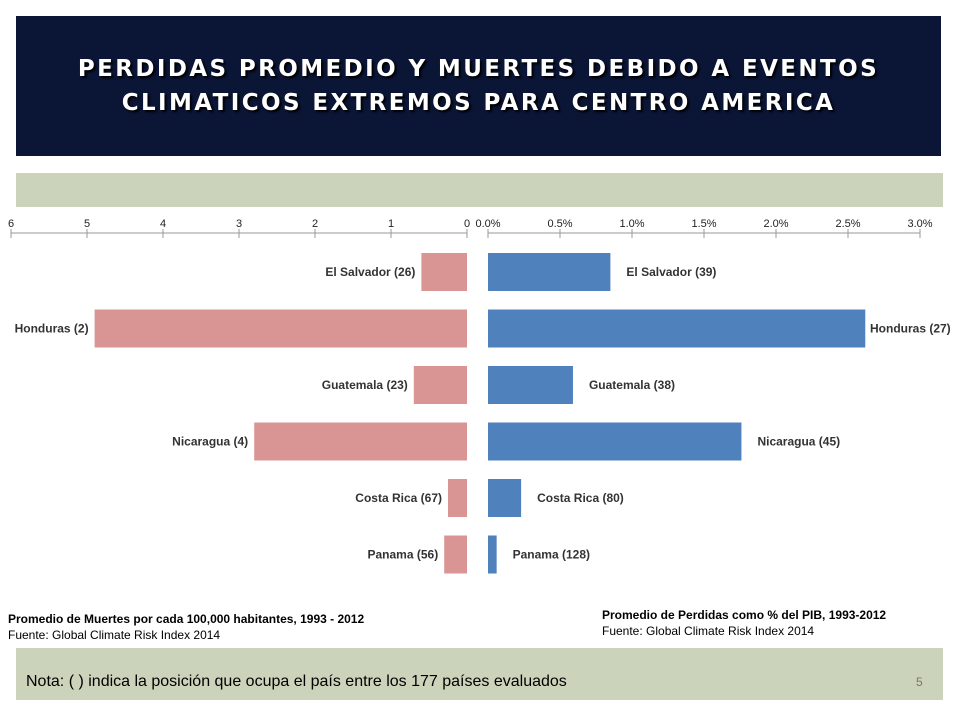 This screenshot has height=720, width=960. I want to click on losses-tick-label: 3.0%, so click(919, 224).